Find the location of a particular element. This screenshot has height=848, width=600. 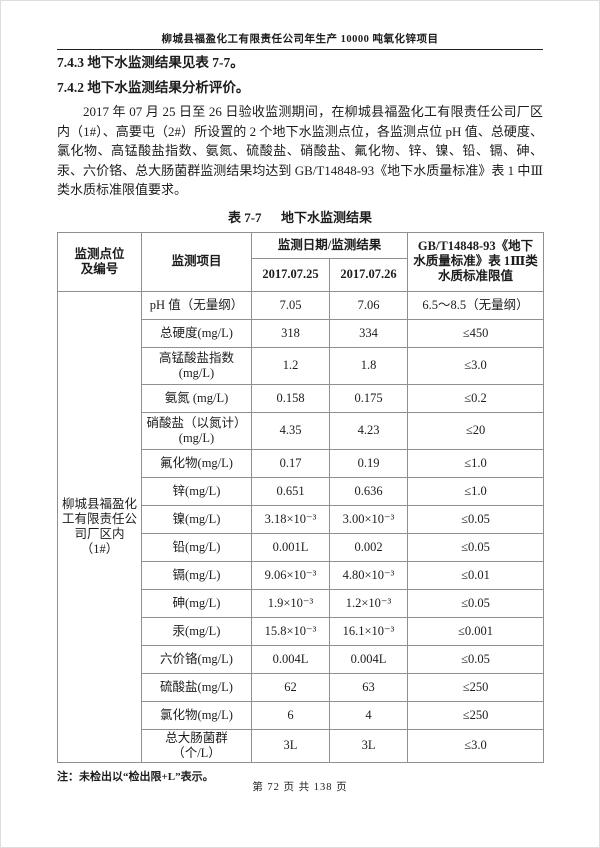

limit-cell: ≤0.001 is located at coordinates (476, 631).